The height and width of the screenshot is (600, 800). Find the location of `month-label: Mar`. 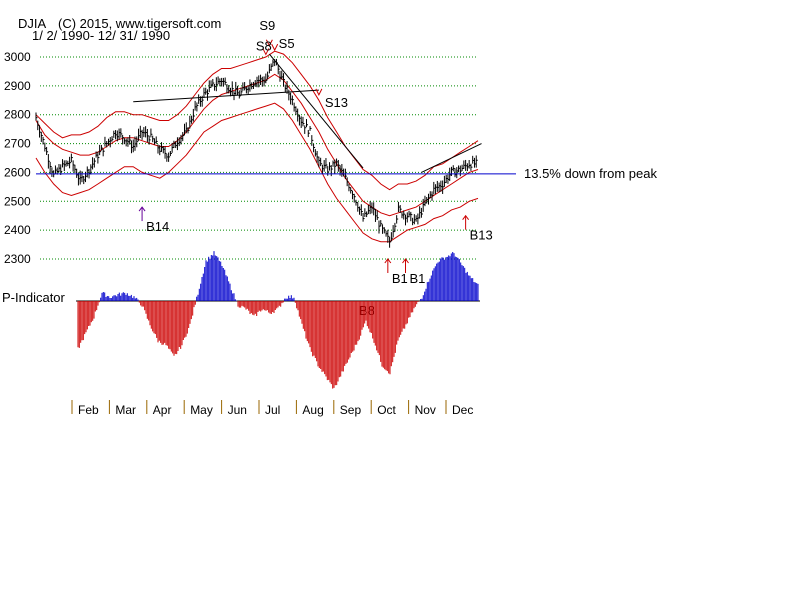

month-label: Mar is located at coordinates (125, 410).